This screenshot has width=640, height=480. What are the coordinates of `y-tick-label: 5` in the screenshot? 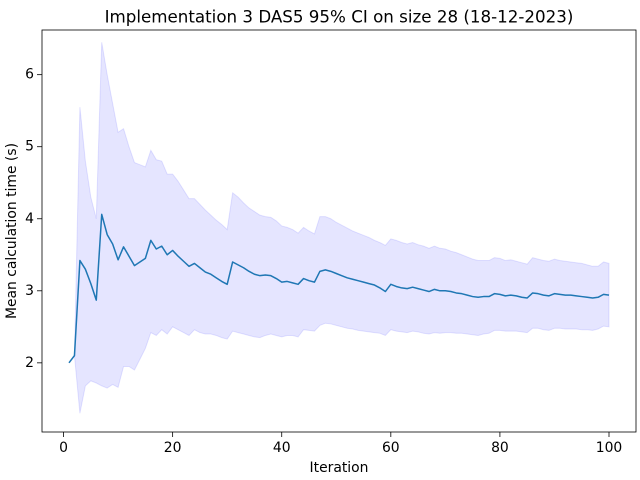 It's located at (29, 147).